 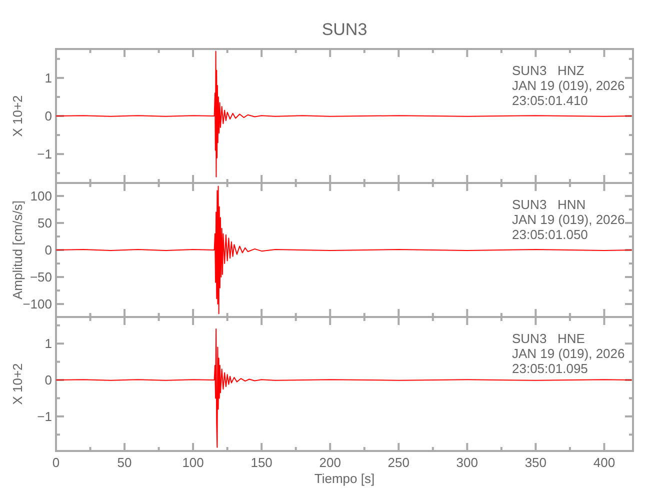 What do you see at coordinates (330, 462) in the screenshot?
I see `x-tick-label: 200` at bounding box center [330, 462].